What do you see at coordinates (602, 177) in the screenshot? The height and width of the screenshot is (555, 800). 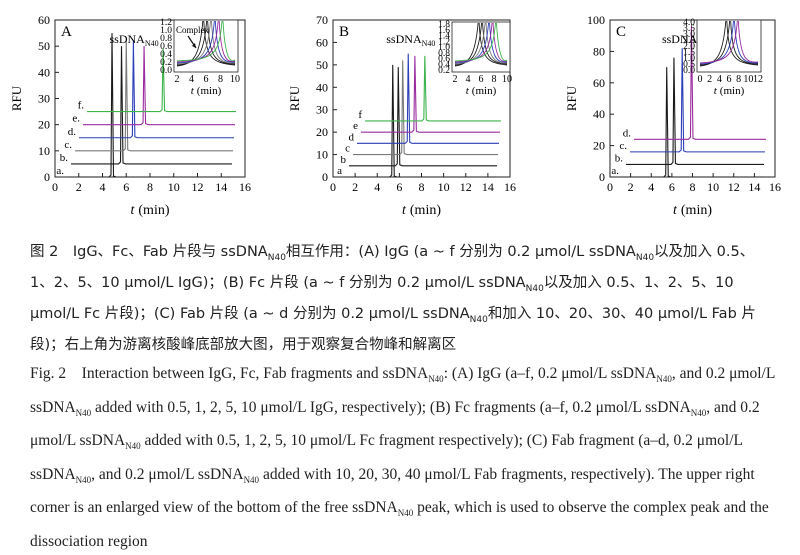 I see `y-tick-label: 0` at bounding box center [602, 177].